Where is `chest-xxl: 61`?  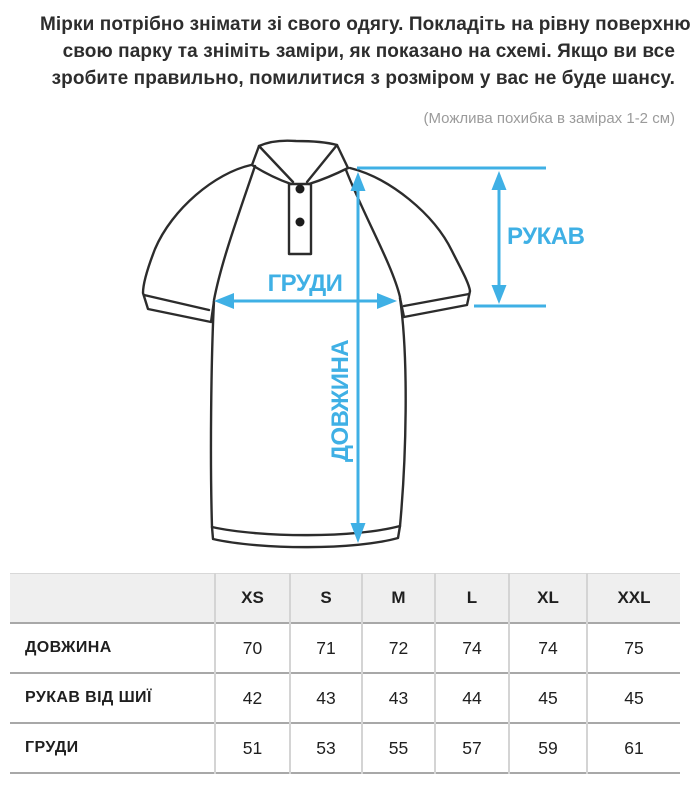
chest-xxl: 61 is located at coordinates (633, 748).